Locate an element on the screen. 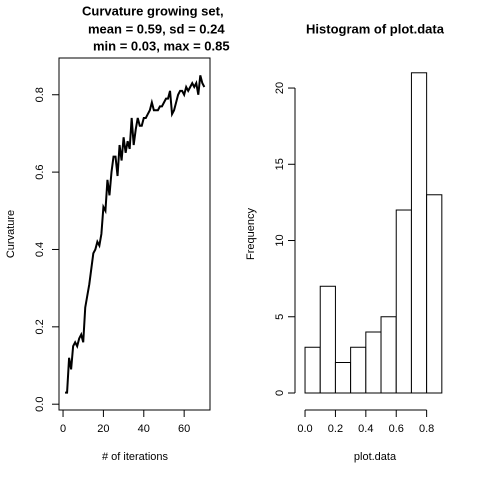 Image resolution: width=480 pixels, height=480 pixels. y-tick-label: 0.6 is located at coordinates (40, 171).